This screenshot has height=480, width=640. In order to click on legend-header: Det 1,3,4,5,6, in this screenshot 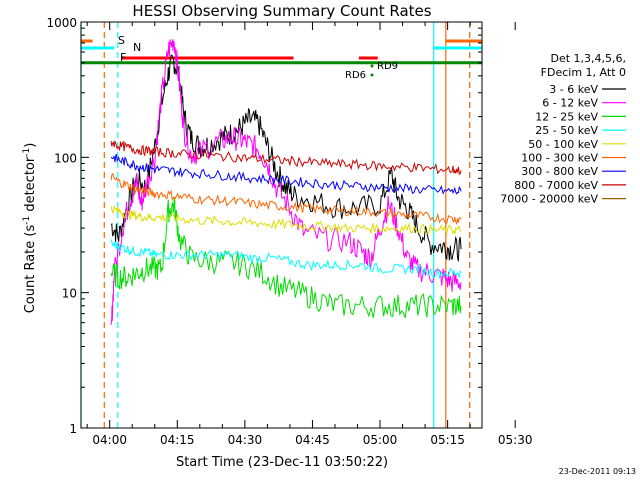, I will do `click(588, 58)`.